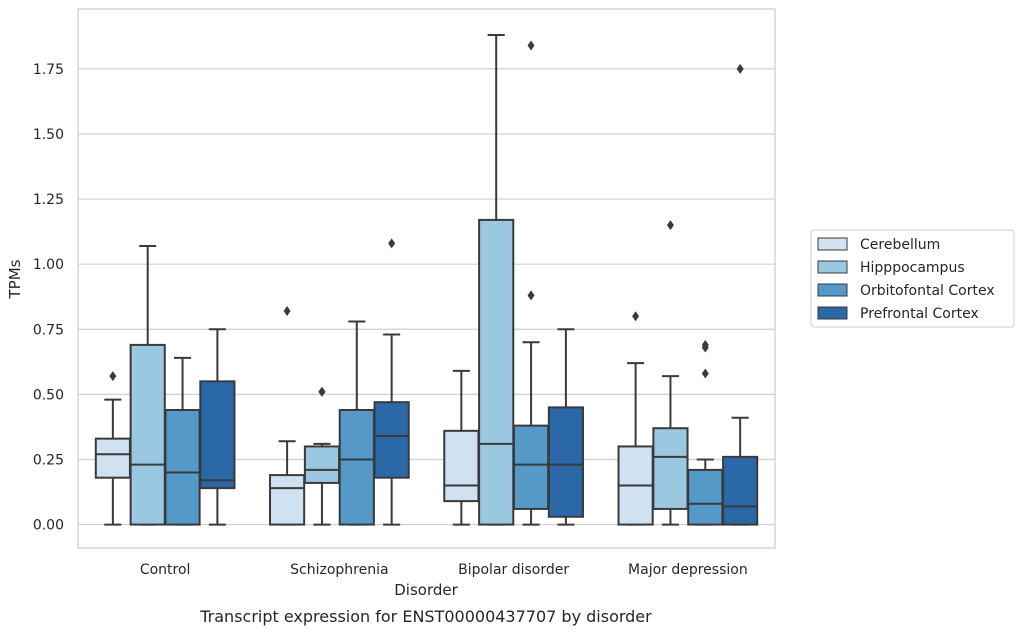  What do you see at coordinates (48, 330) in the screenshot?
I see `y-tick-label: 0.75` at bounding box center [48, 330].